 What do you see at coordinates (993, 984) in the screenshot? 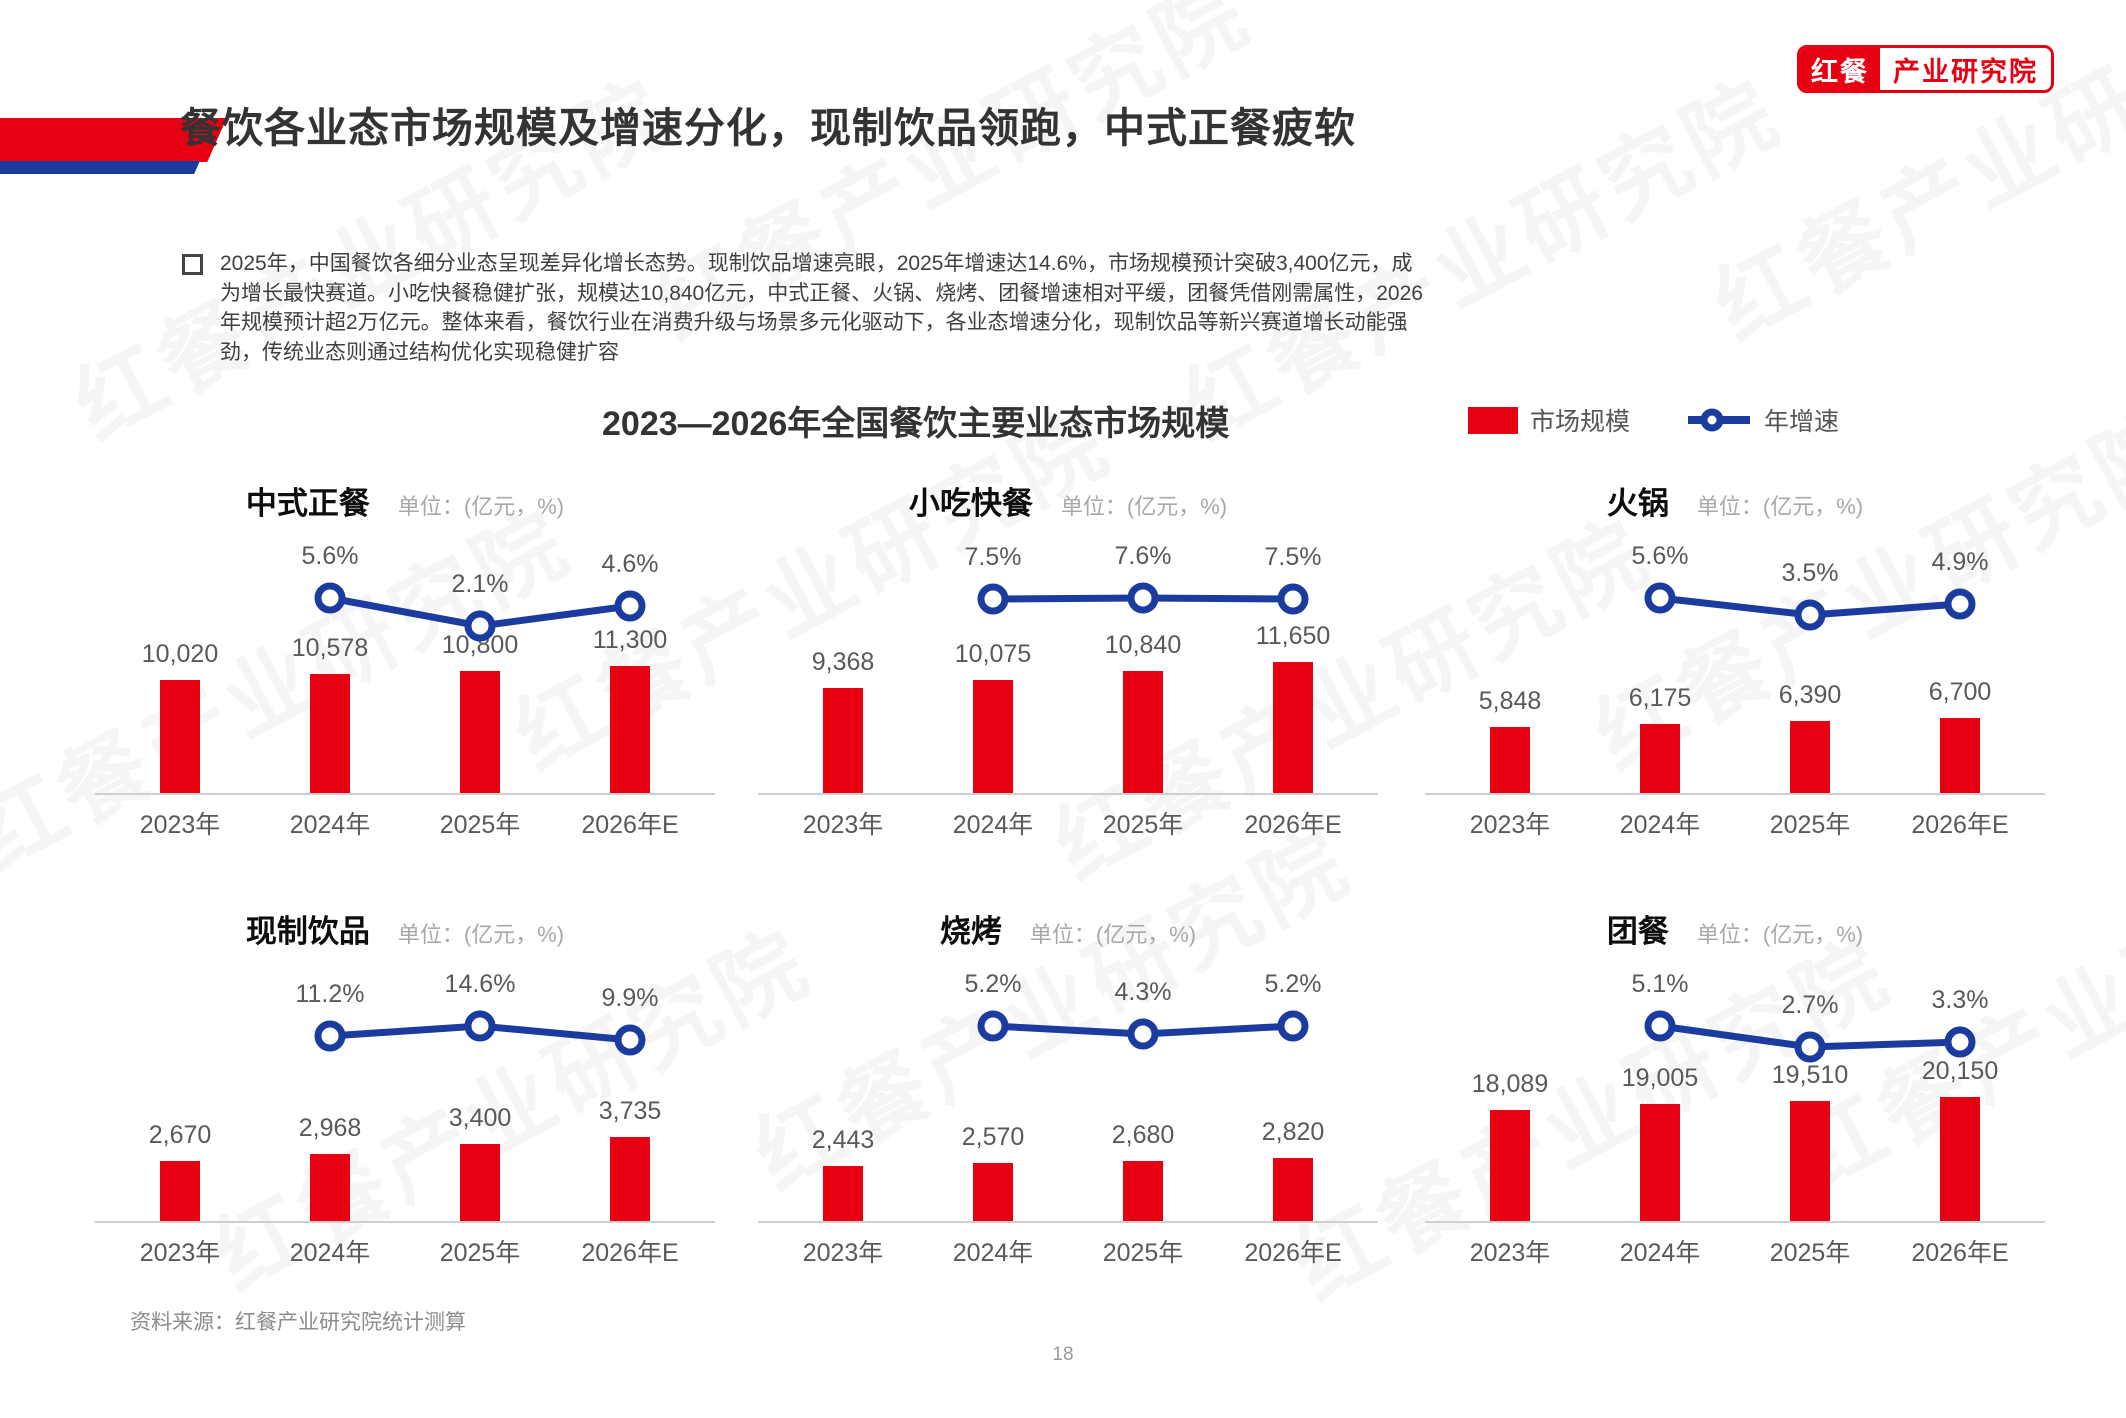
I see `growth-label: 5.2%` at bounding box center [993, 984].